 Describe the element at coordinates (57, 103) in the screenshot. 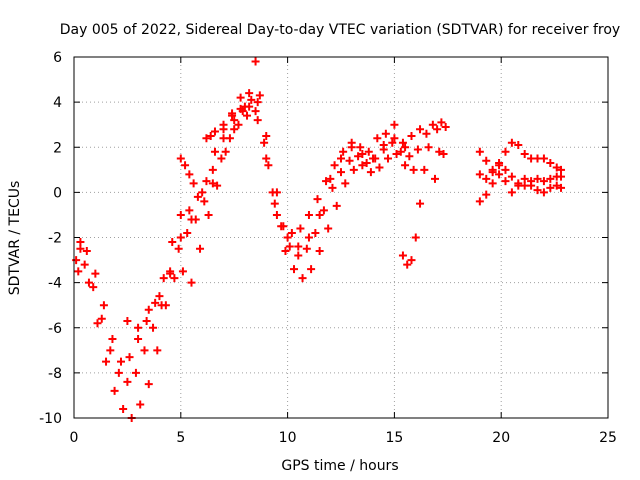

I see `y-tick-label: 4` at that location.